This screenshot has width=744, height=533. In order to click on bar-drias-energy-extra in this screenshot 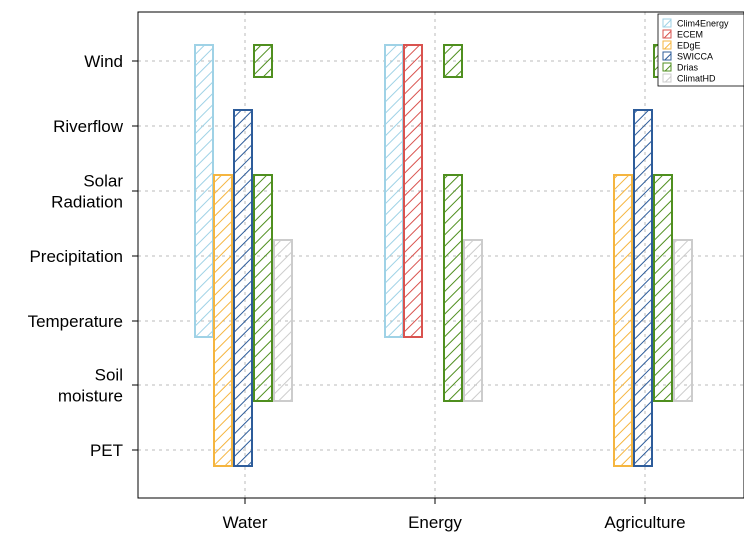, I will do `click(453, 61)`.